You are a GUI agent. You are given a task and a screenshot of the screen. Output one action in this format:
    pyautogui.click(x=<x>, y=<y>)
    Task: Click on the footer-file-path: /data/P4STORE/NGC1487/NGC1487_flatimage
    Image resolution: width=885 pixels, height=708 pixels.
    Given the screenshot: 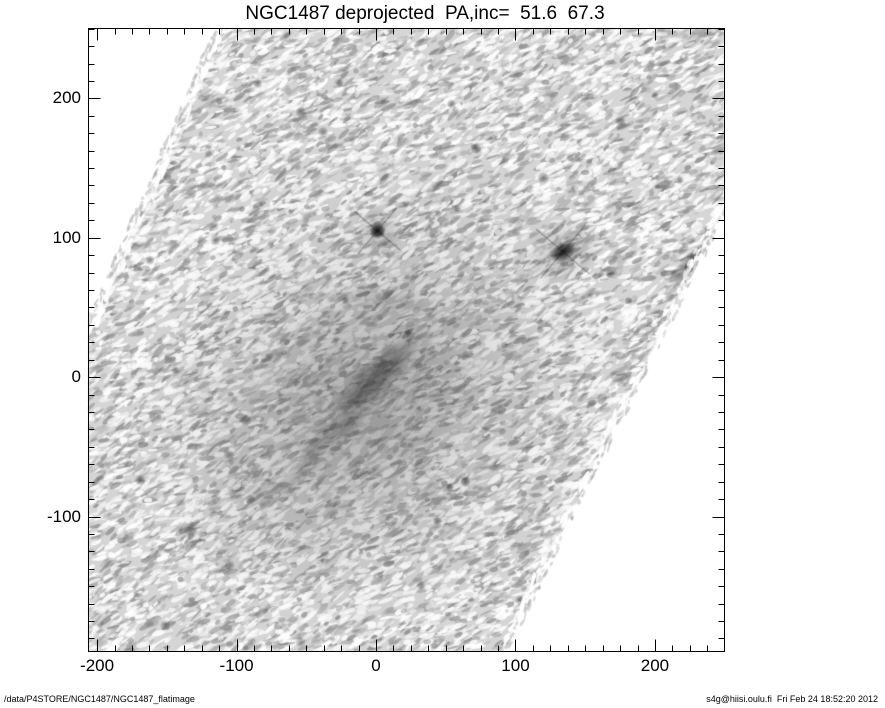 What is the action you would take?
    pyautogui.click(x=99, y=699)
    